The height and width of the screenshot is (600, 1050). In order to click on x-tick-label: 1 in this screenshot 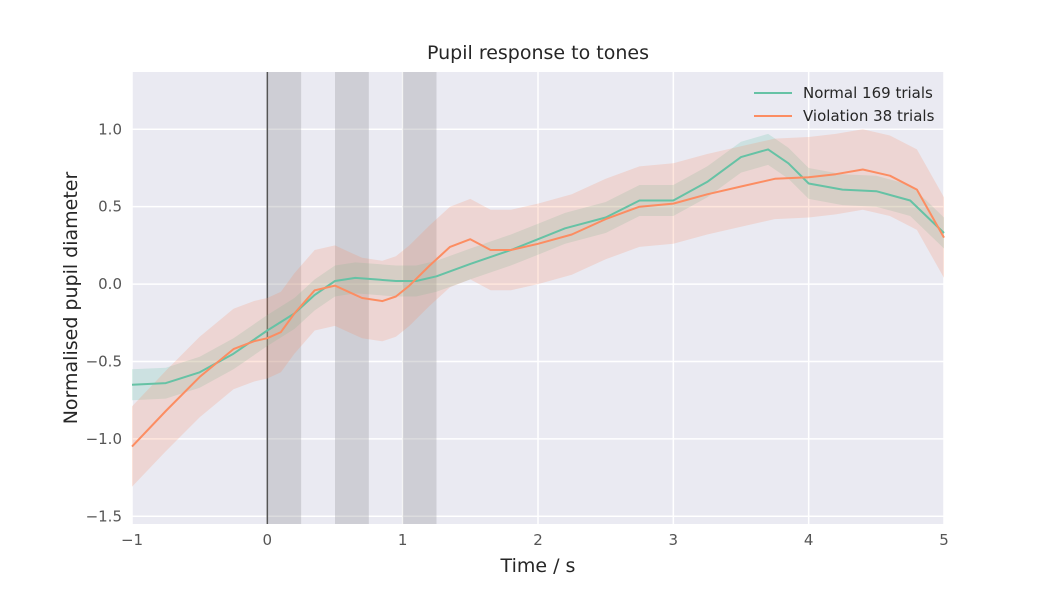, I will do `click(403, 540)`.